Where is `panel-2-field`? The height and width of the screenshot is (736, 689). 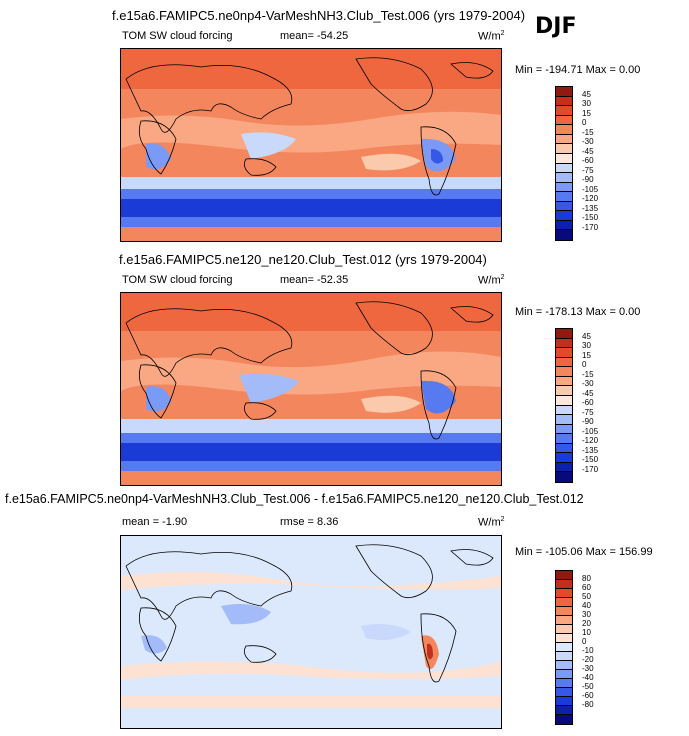 panel-2-field is located at coordinates (311, 389).